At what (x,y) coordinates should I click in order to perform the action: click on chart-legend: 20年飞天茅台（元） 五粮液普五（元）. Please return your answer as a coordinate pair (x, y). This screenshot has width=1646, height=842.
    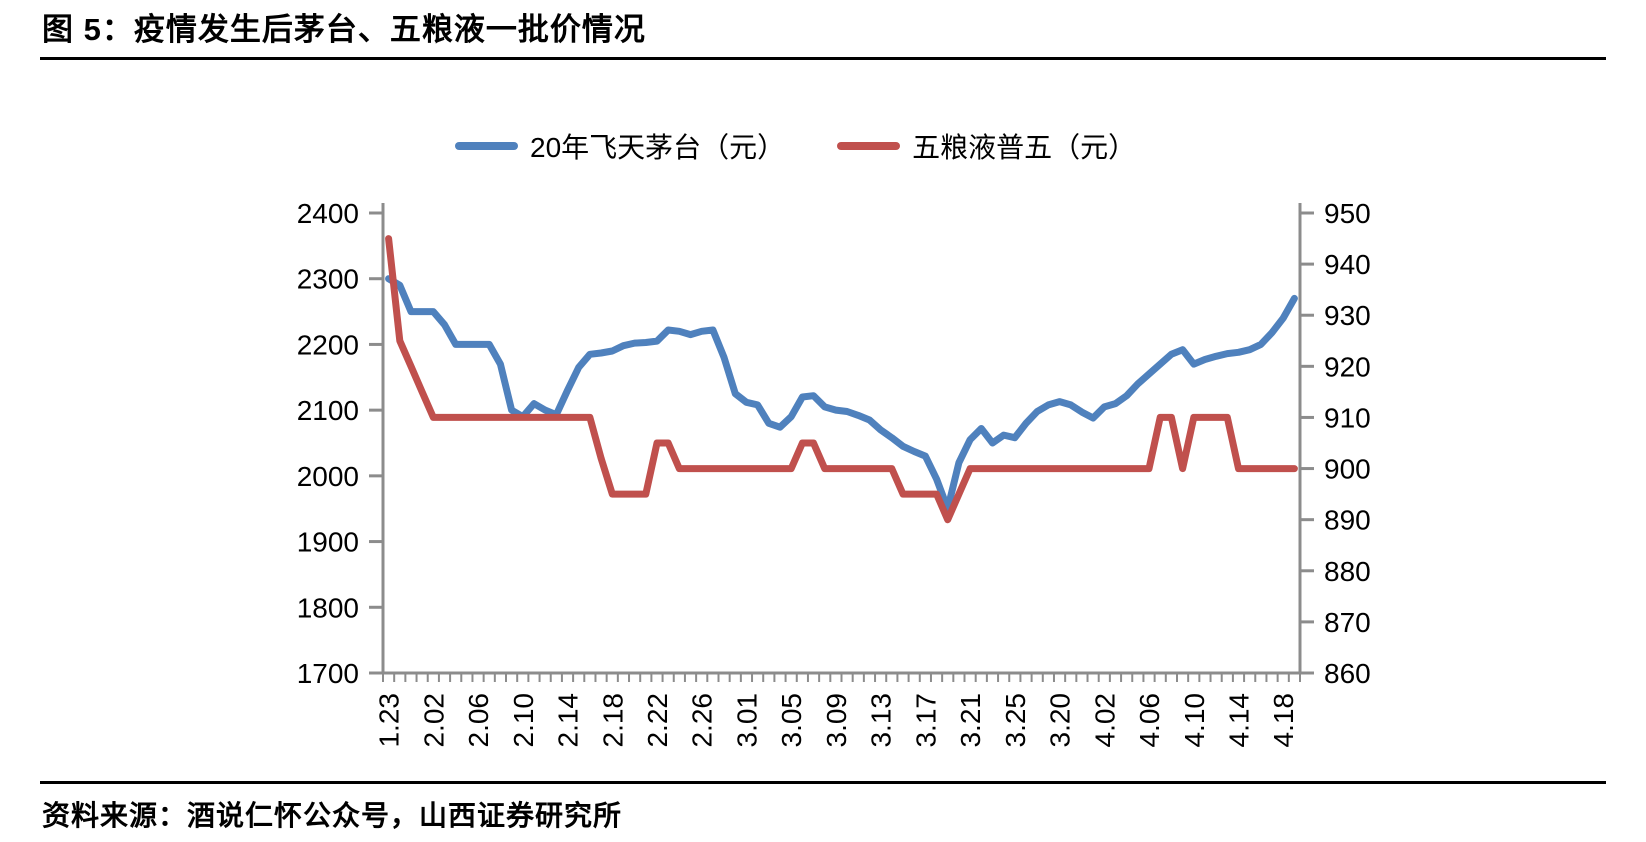
    Looking at the image, I should click on (795, 146).